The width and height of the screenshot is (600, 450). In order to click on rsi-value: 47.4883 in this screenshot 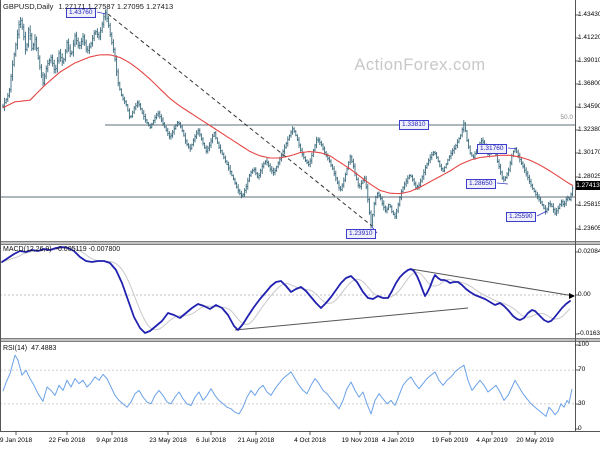, I will do `click(44, 348)`.